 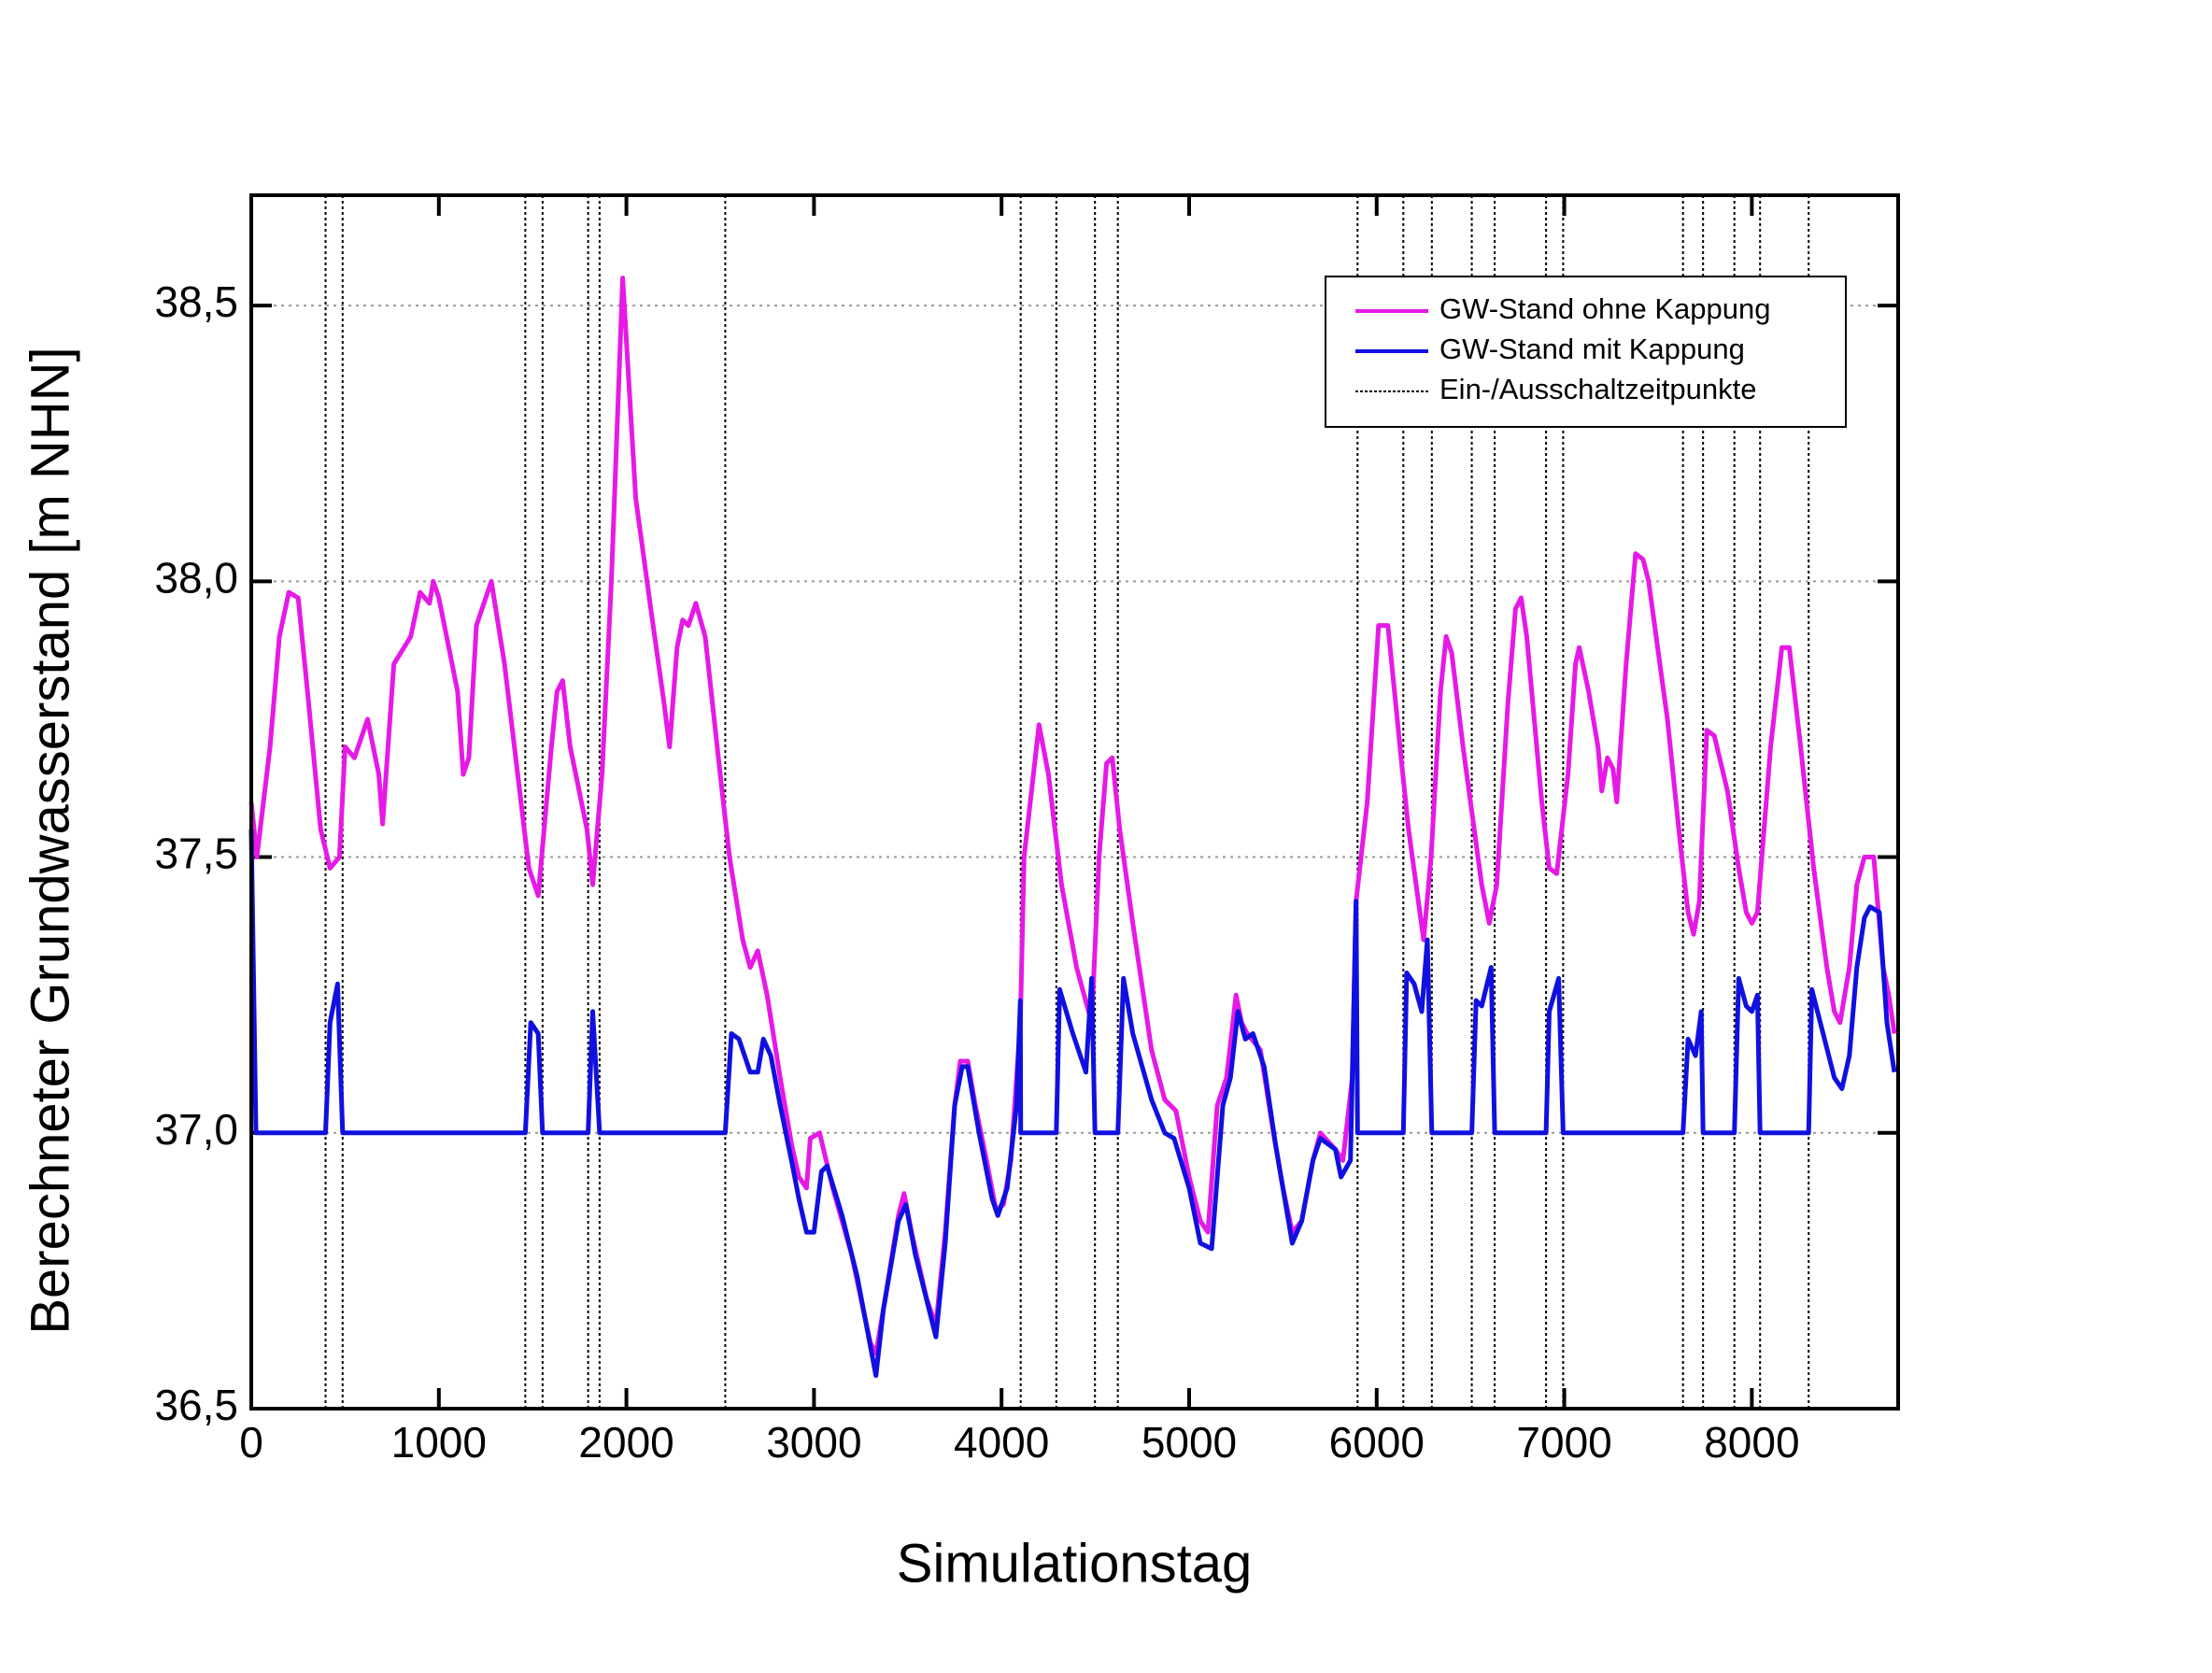 What do you see at coordinates (251, 1443) in the screenshot?
I see `x-tick-label: 0` at bounding box center [251, 1443].